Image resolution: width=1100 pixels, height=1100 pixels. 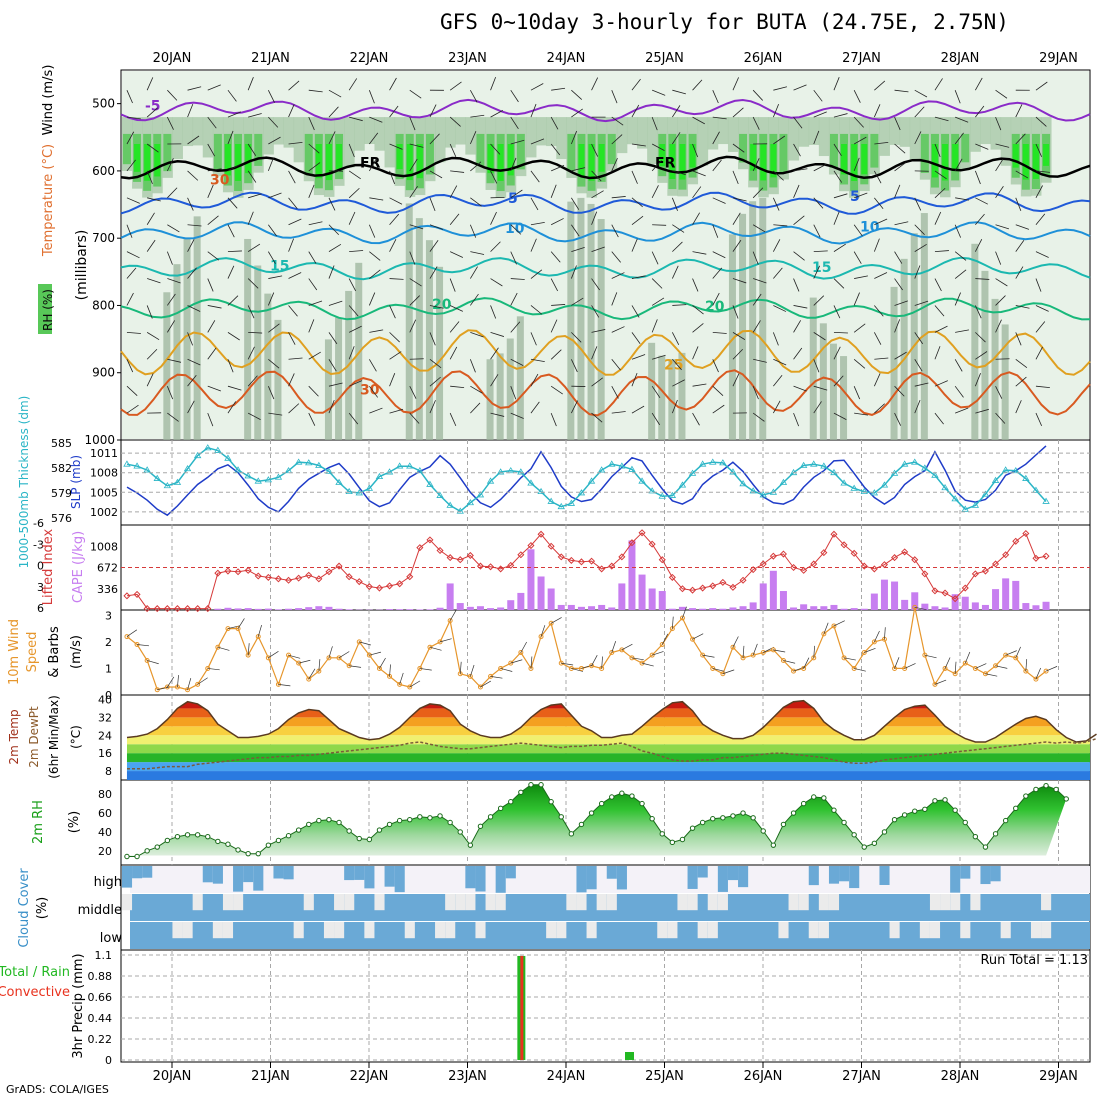 What do you see at coordinates (38, 523) in the screenshot?
I see `y-tick-label-lifted-index: -6` at bounding box center [38, 523].